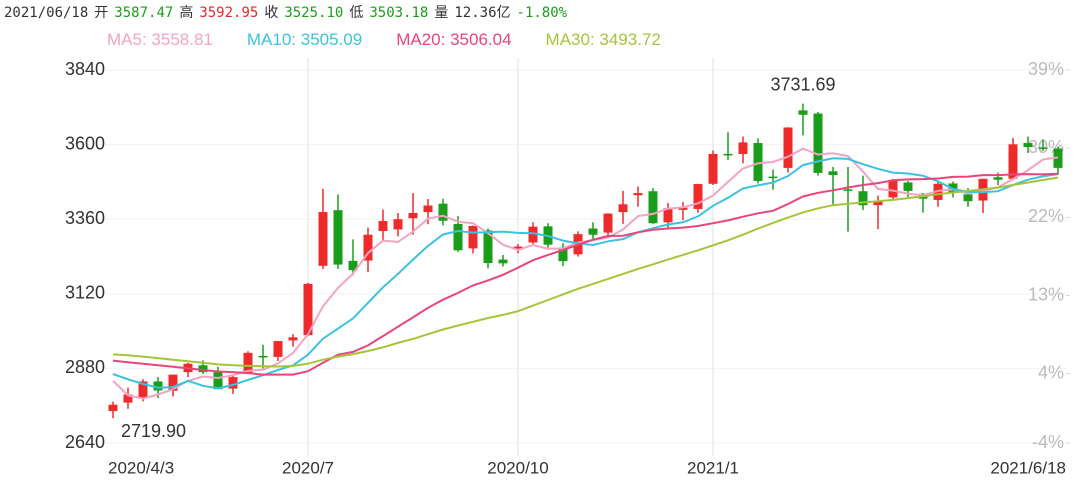 The image size is (1080, 484). What do you see at coordinates (308, 467) in the screenshot?
I see `x-tick-label: 2020/7` at bounding box center [308, 467].